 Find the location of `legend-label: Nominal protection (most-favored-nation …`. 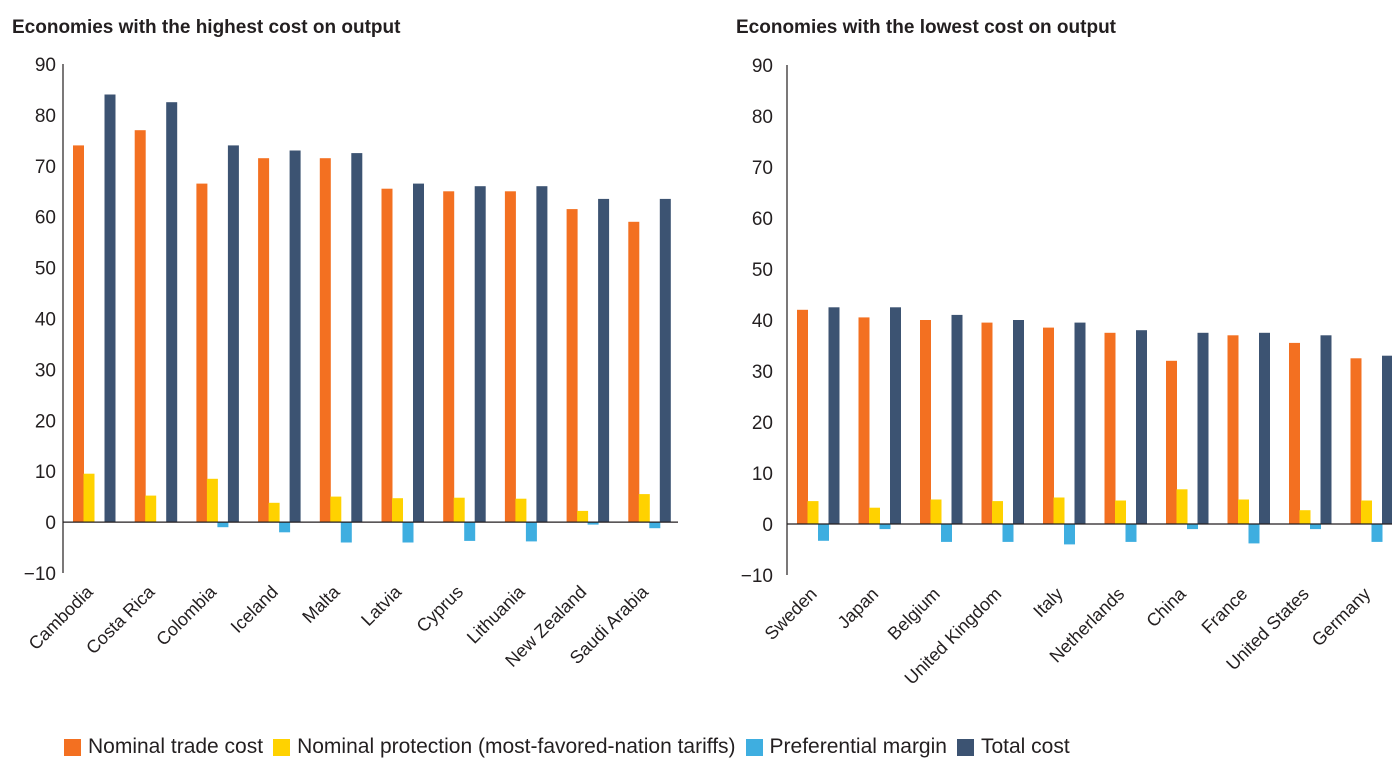

legend-label: Nominal protection (most-favored-nation … is located at coordinates (516, 746).